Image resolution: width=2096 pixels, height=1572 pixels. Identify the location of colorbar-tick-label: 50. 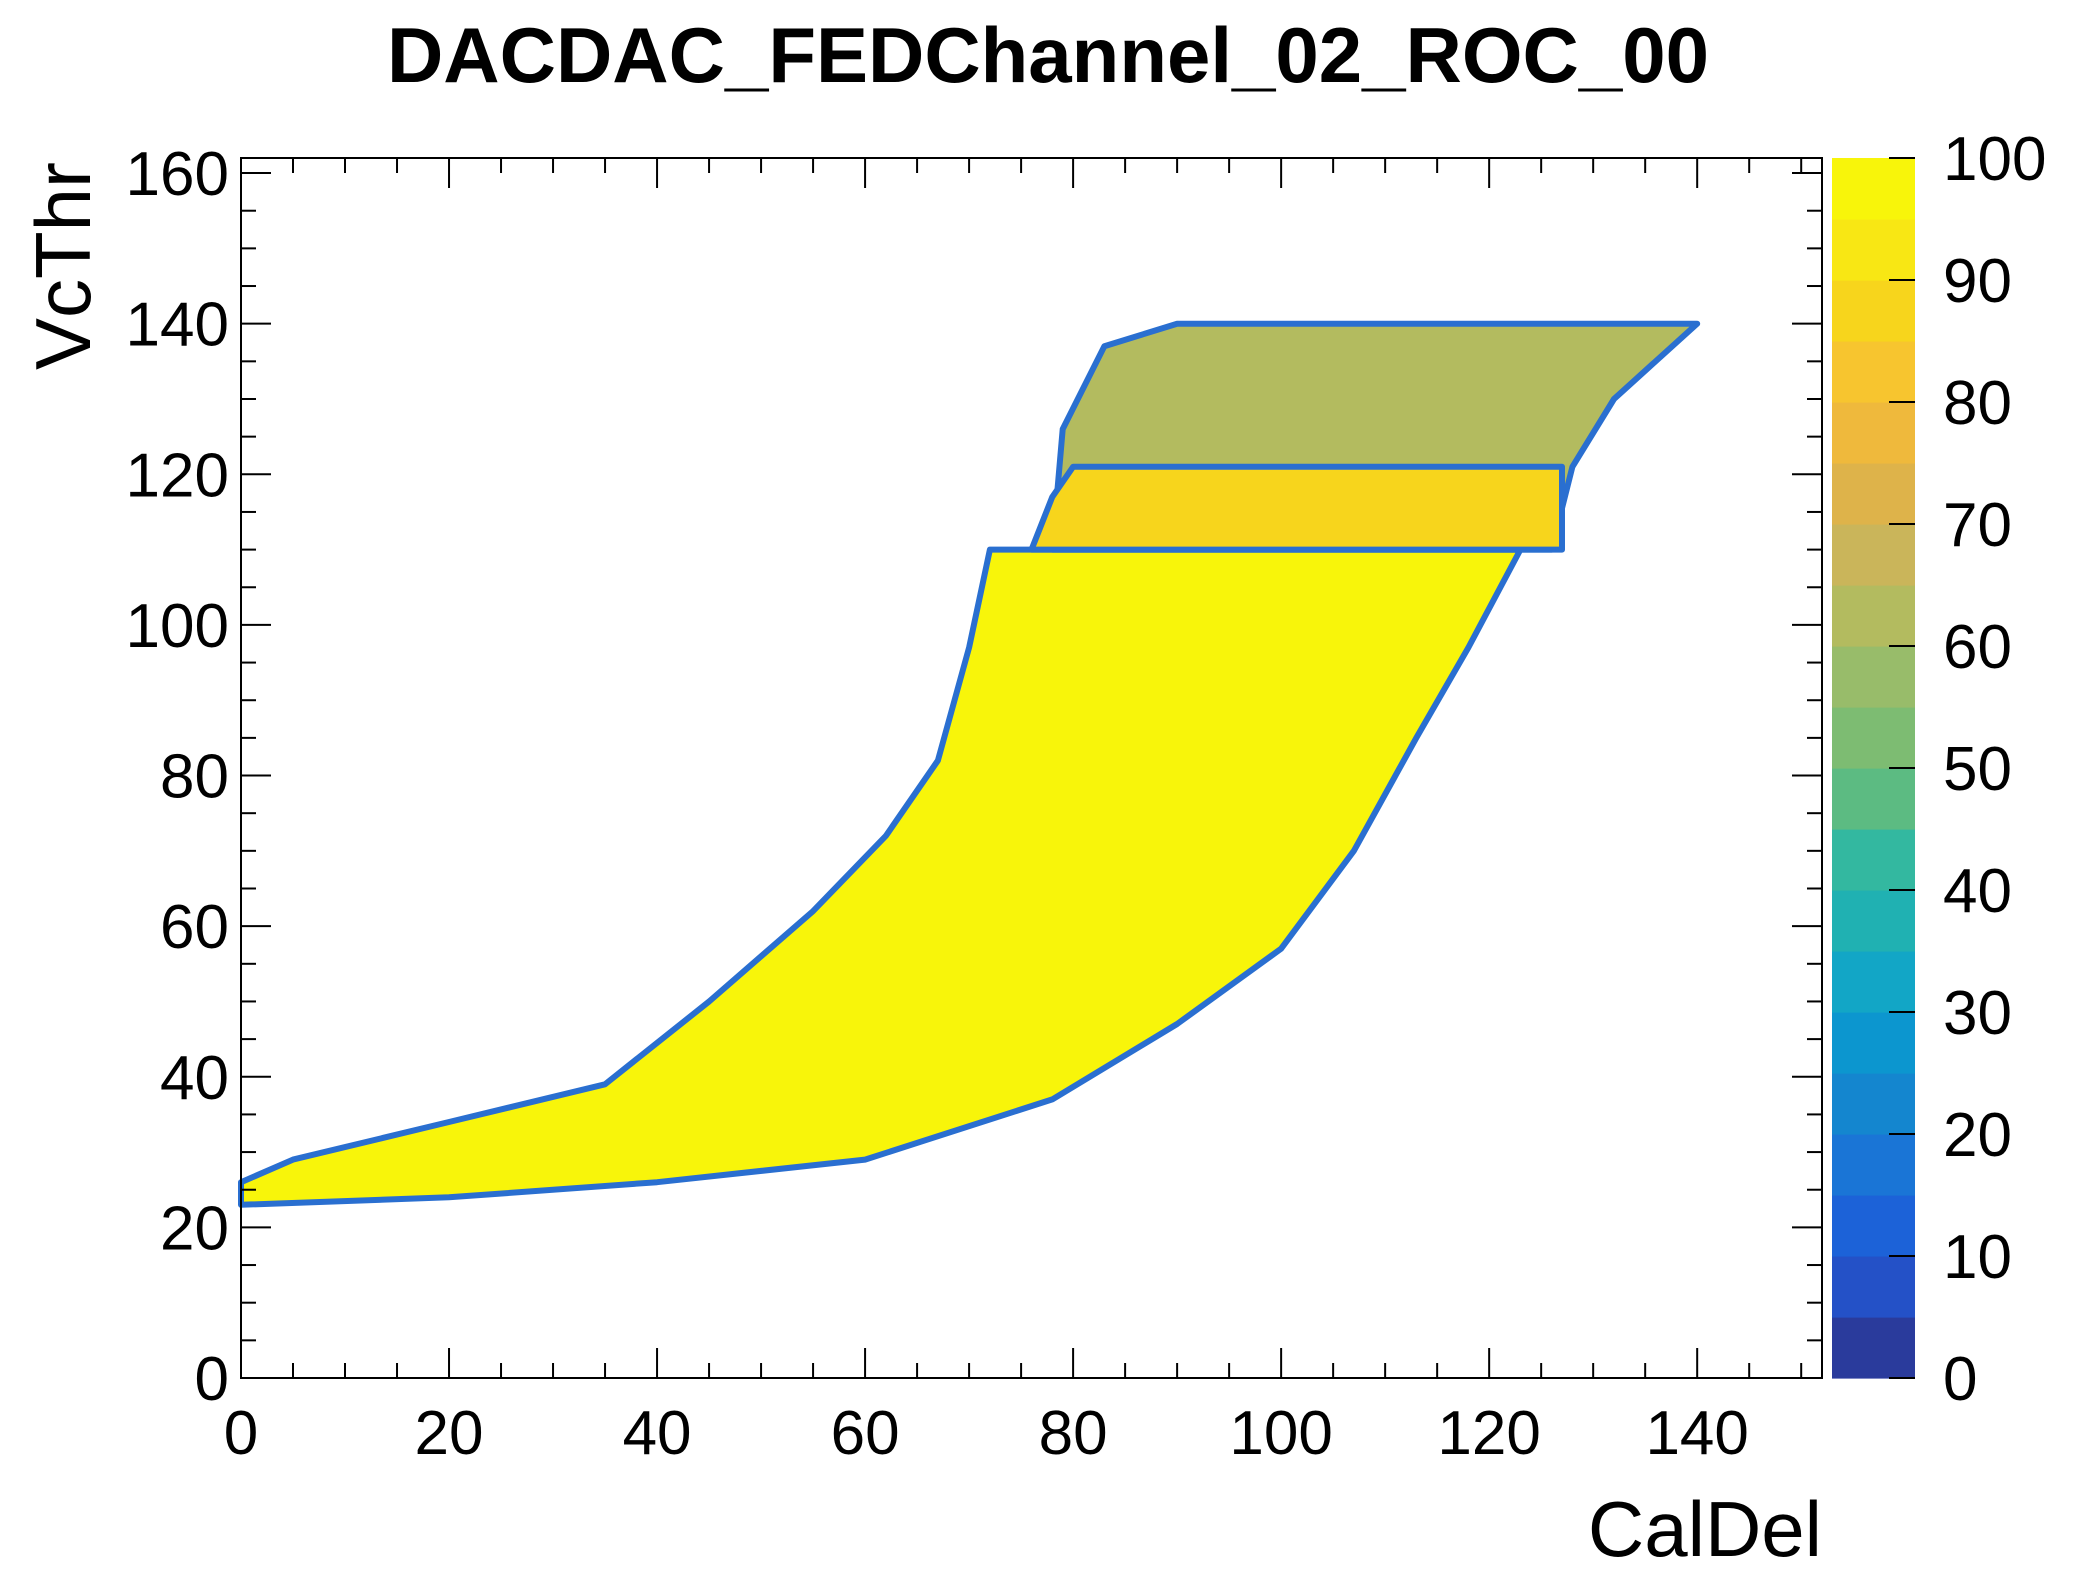
(1977, 769).